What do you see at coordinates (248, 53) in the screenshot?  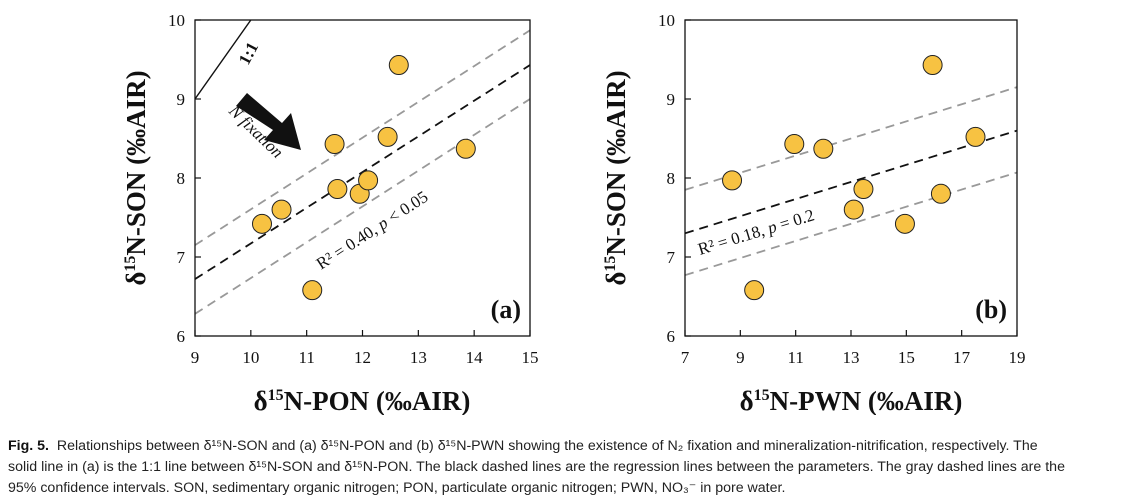 I see `one-to-one-label: 1:1` at bounding box center [248, 53].